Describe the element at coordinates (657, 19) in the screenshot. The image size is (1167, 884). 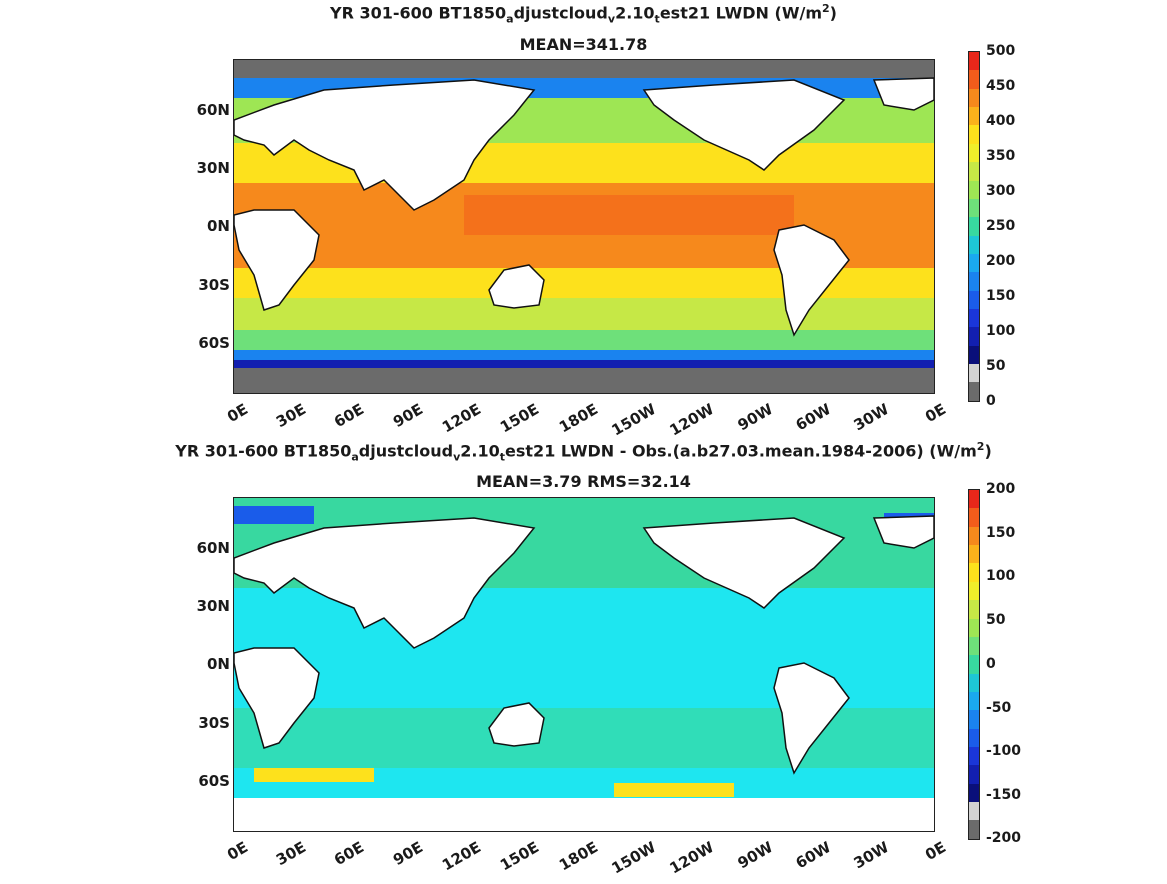
I see `panel1-title-sub: t` at that location.